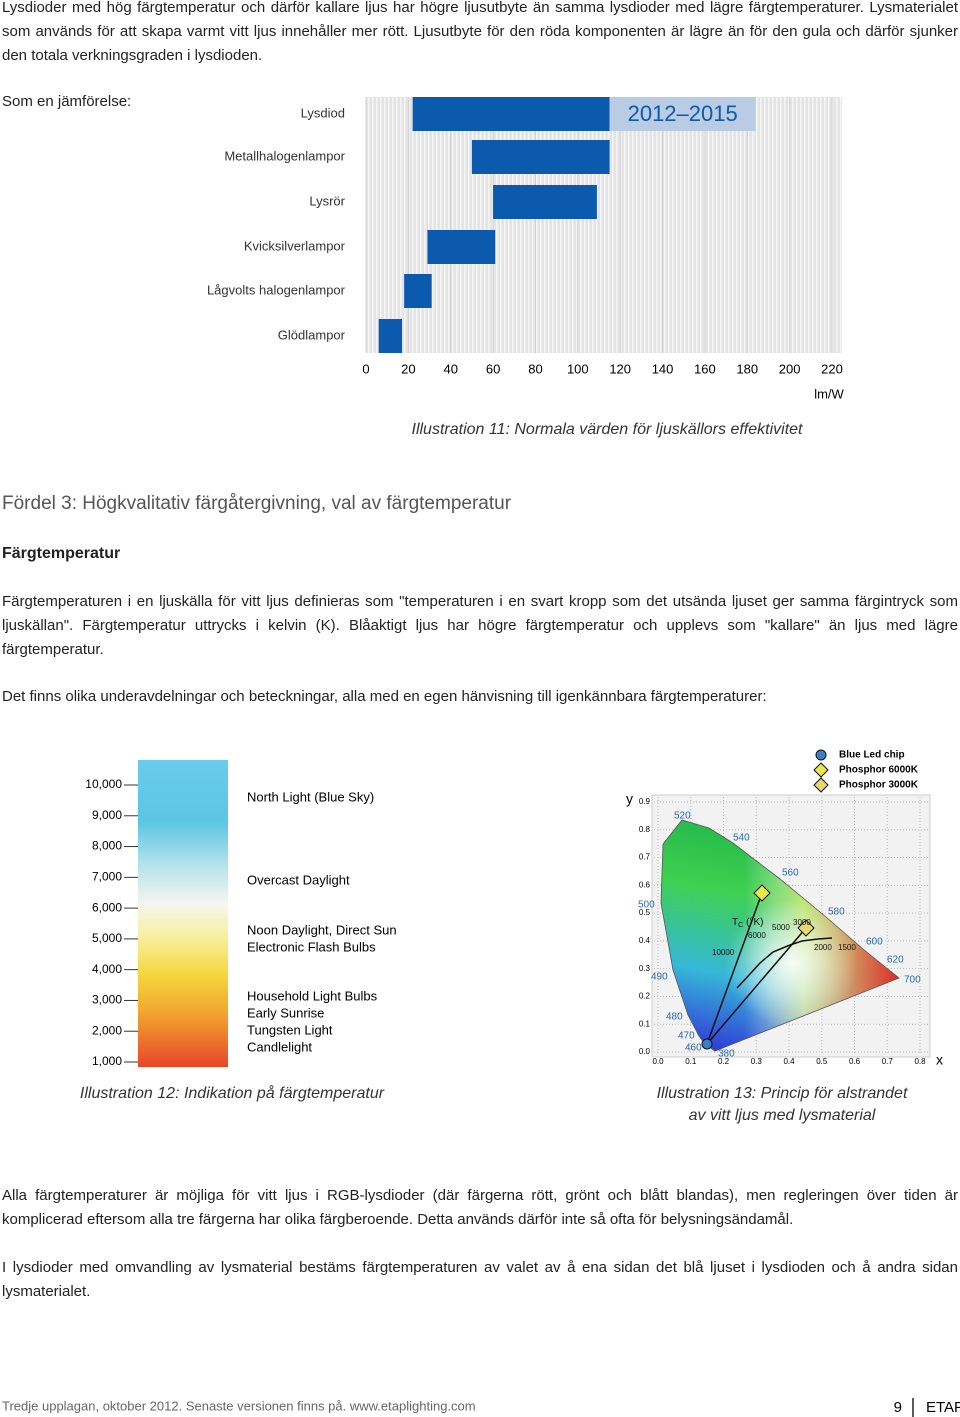 Image resolution: width=960 pixels, height=1417 pixels. What do you see at coordinates (836, 912) in the screenshot?
I see `wavelength: 580` at bounding box center [836, 912].